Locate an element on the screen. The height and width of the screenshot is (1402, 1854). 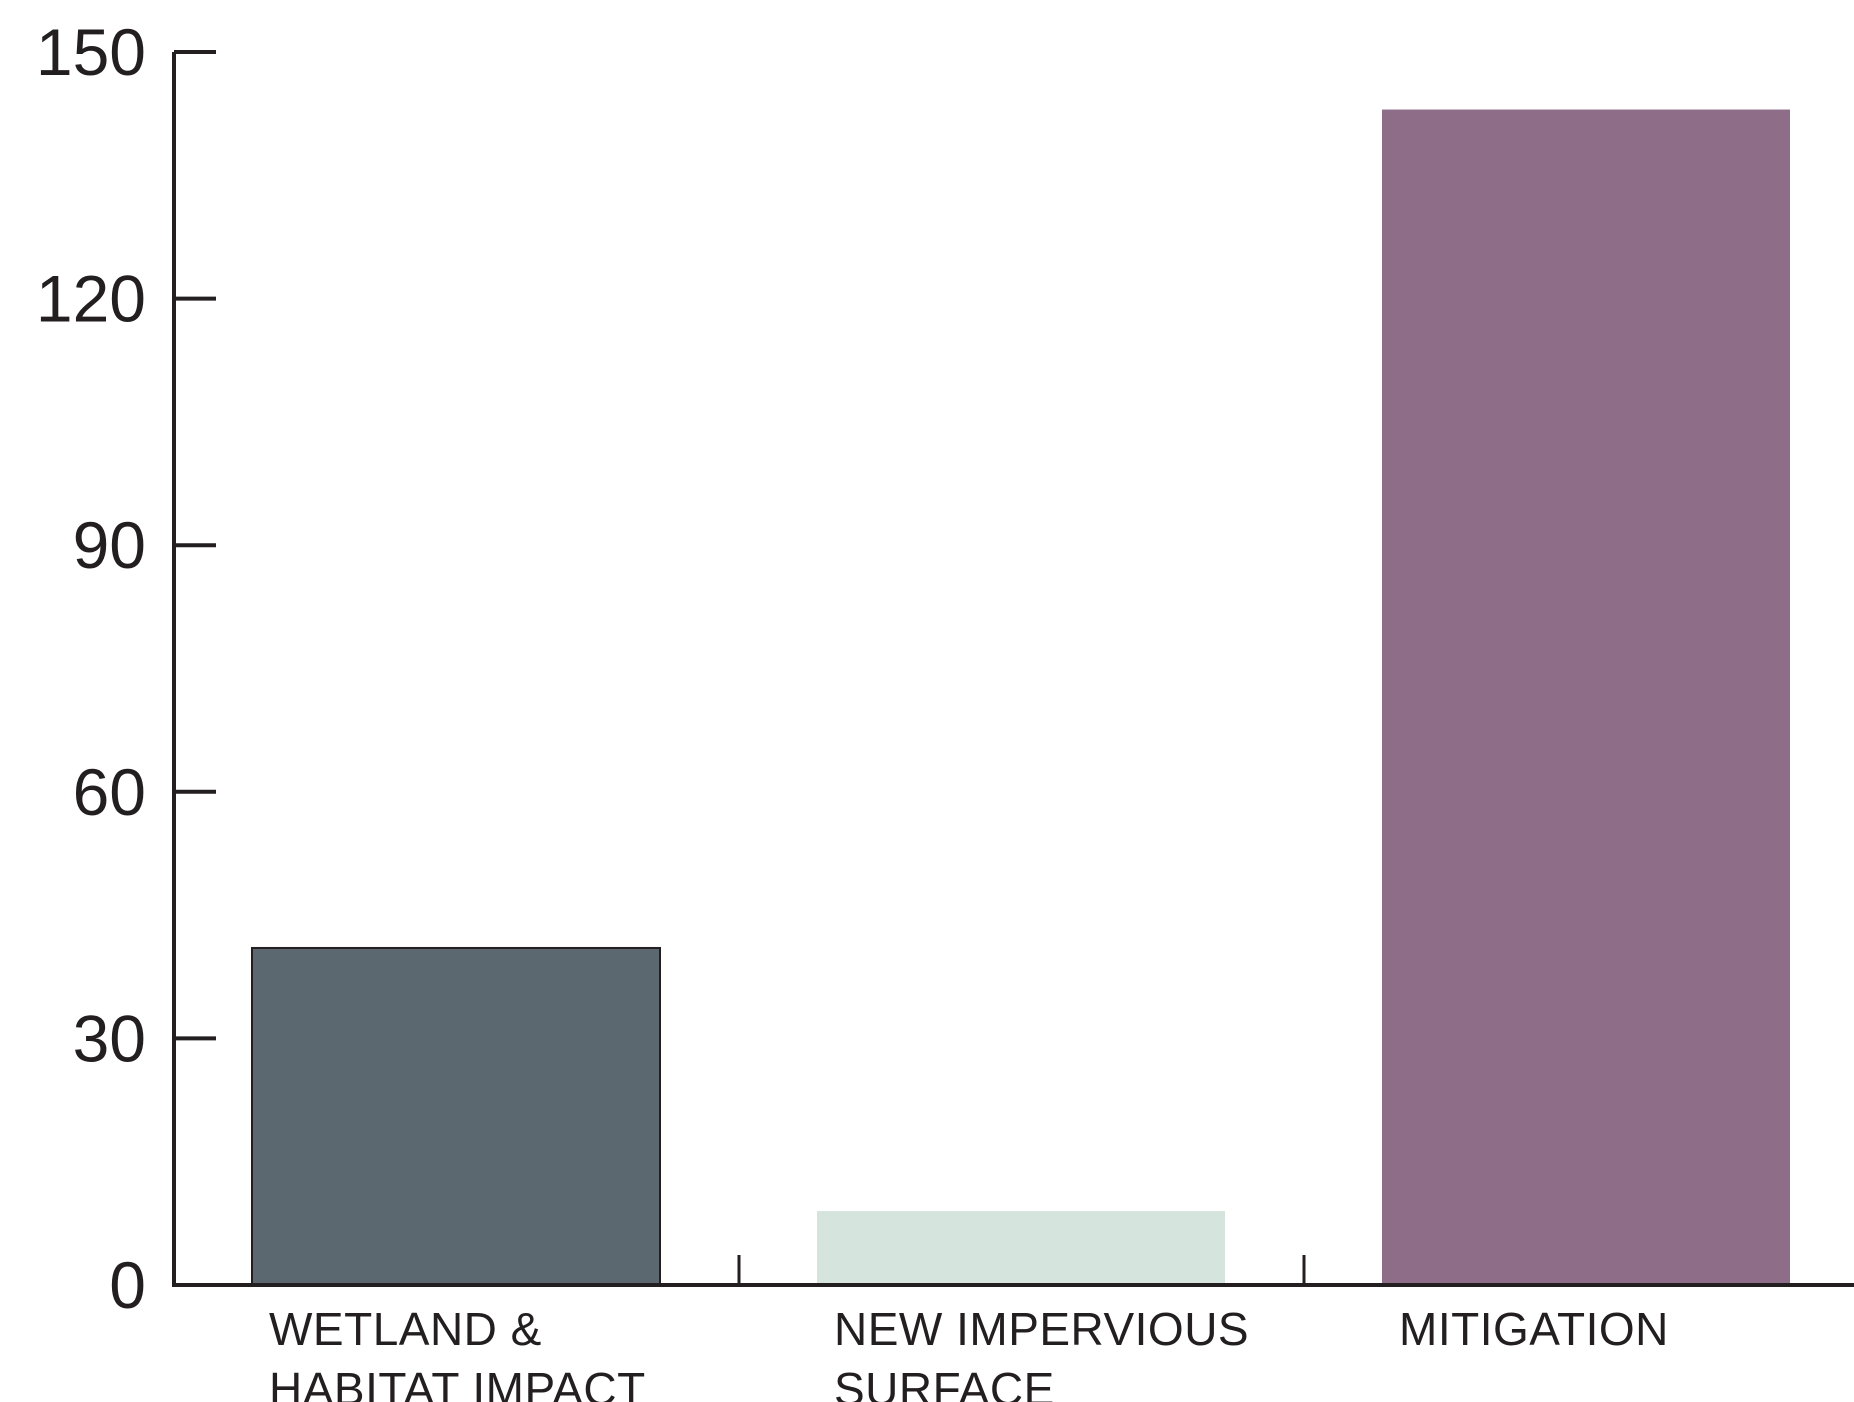
y-axis-ticks: 0 30 60 90 120 150 is located at coordinates (126, 668).